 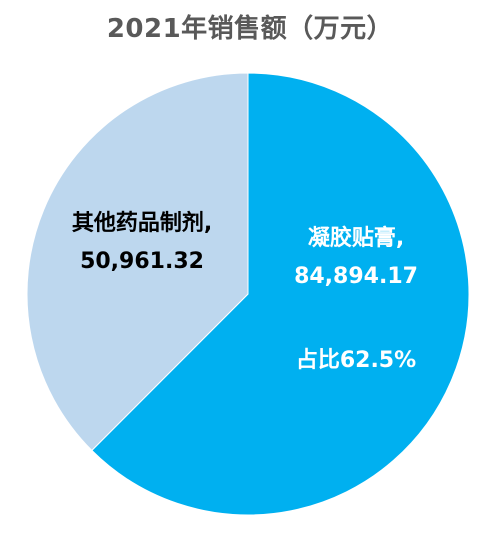 What do you see at coordinates (250, 29) in the screenshot?
I see `chart-title: 2021年销售额（万元）` at bounding box center [250, 29].